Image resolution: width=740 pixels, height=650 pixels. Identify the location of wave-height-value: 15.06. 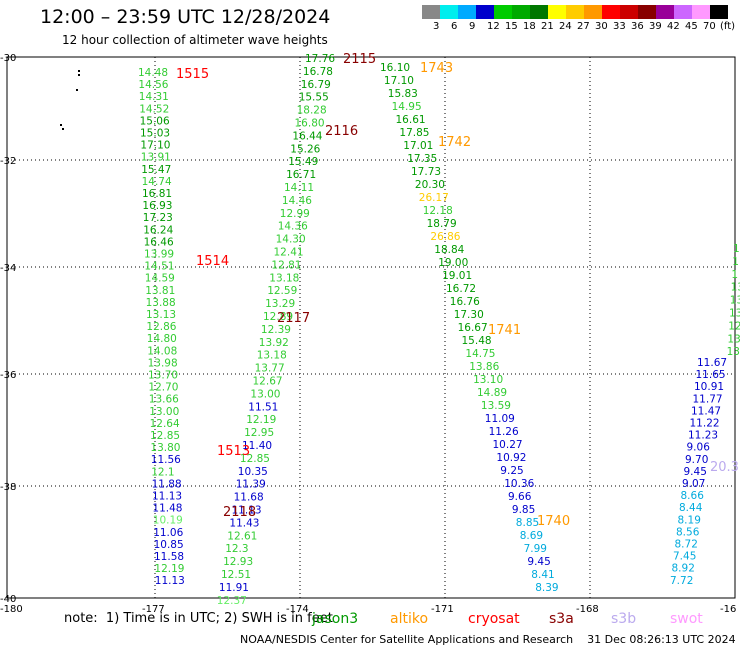
(155, 121).